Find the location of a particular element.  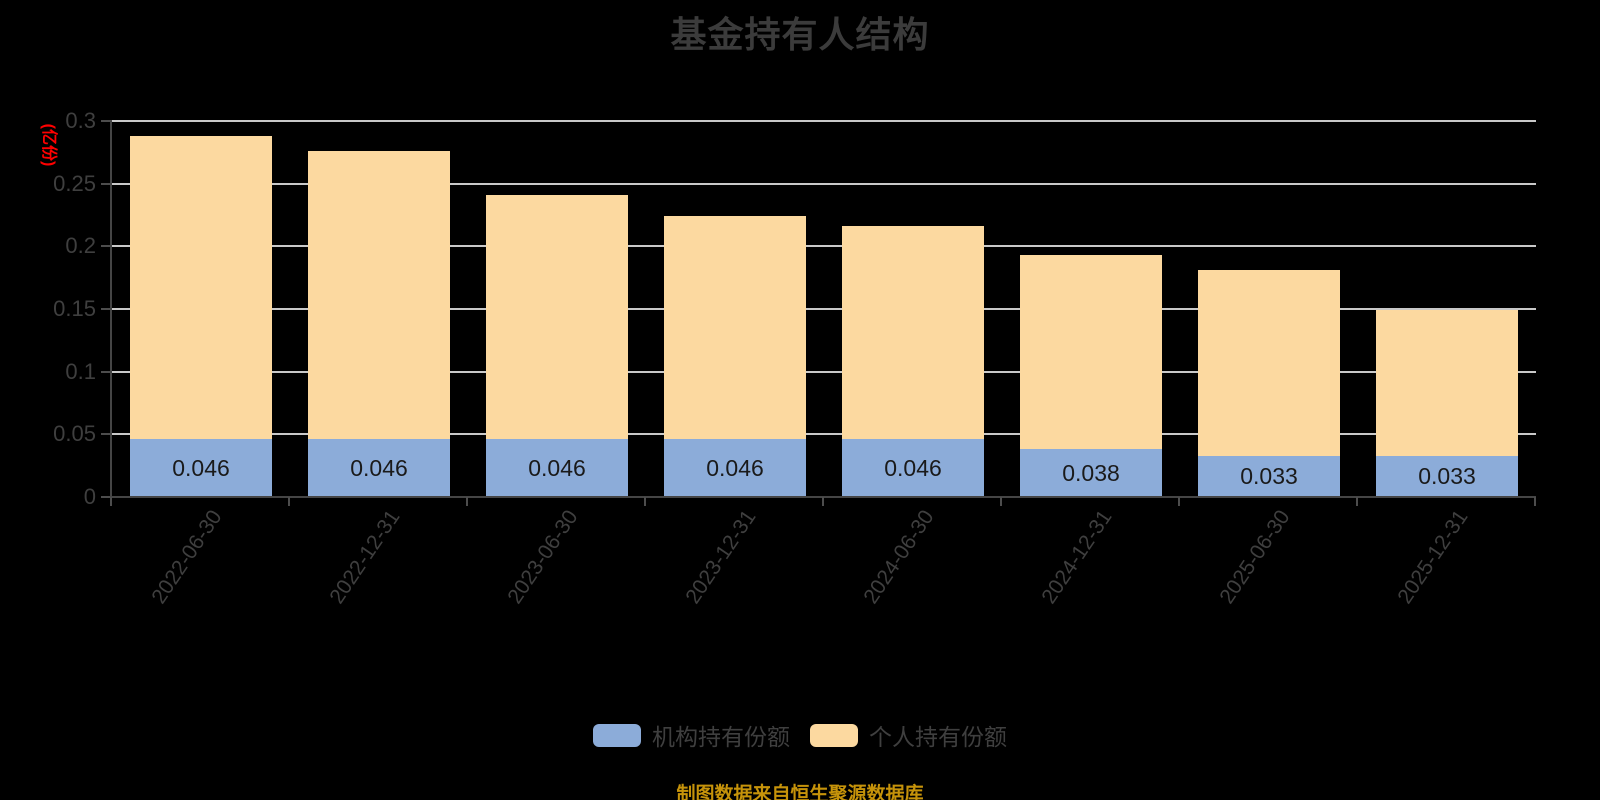

y-tick-label: 0.2 is located at coordinates (80, 246).